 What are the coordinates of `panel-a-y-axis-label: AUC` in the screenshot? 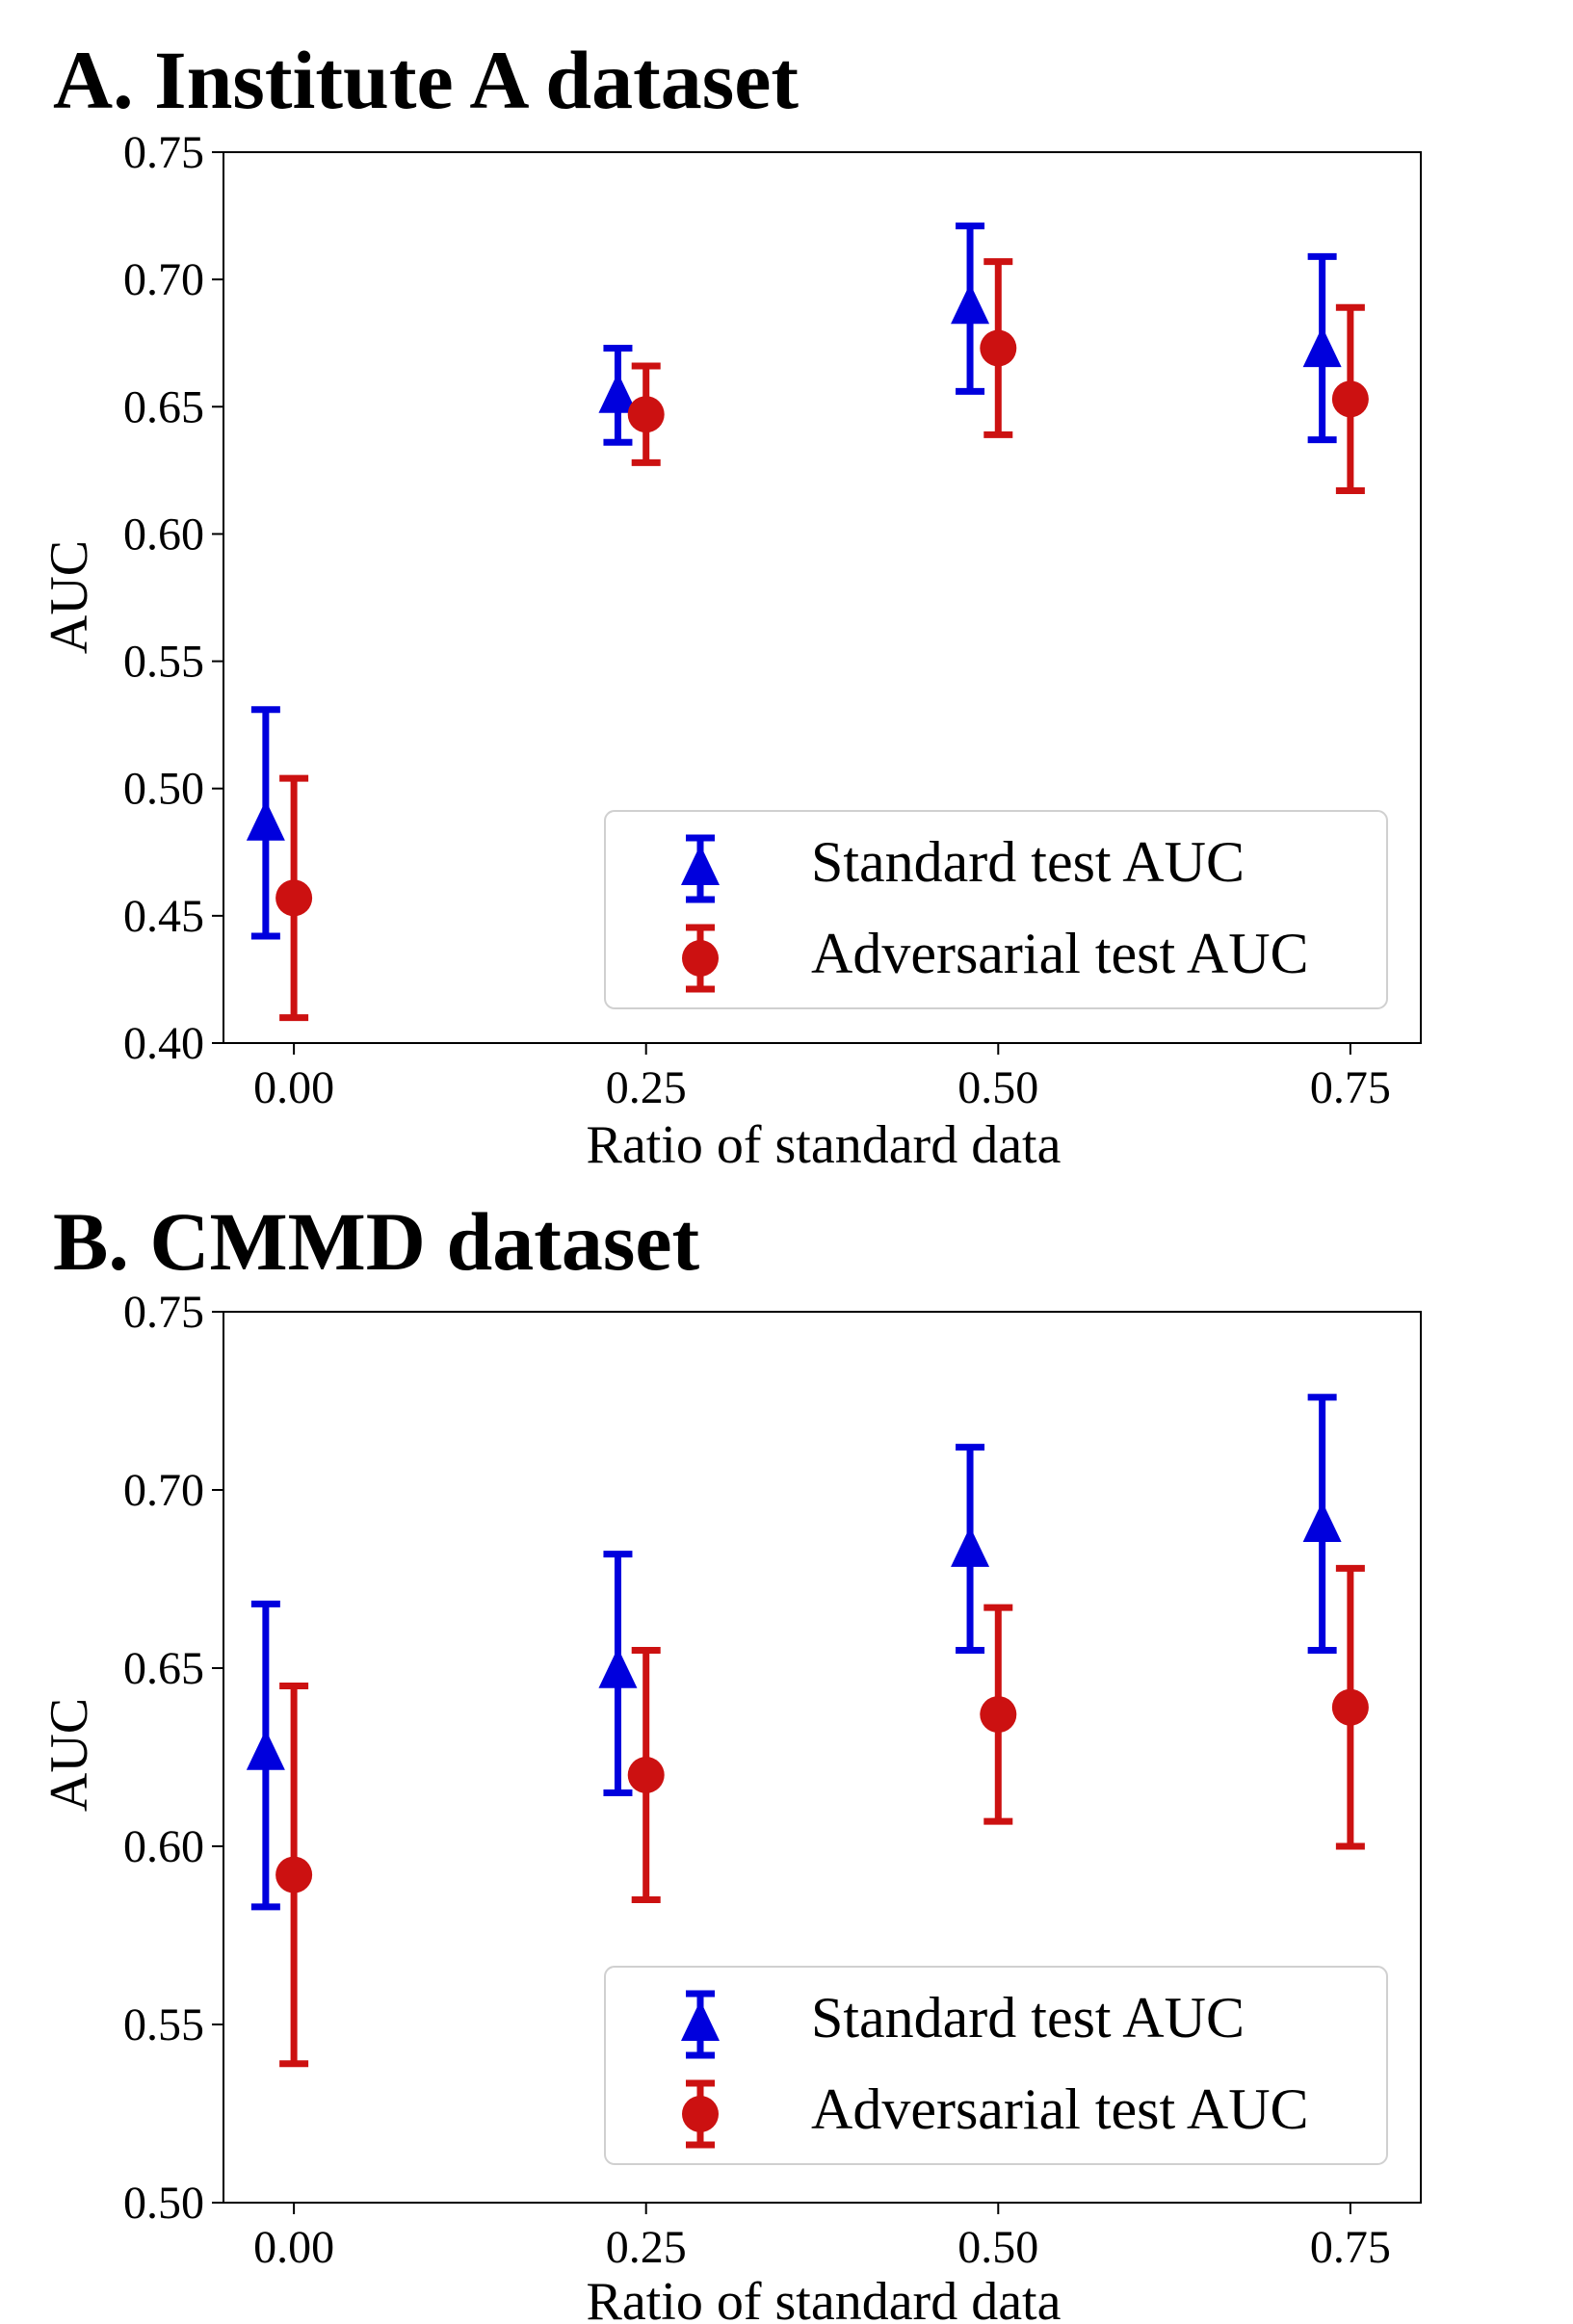 It's located at (69, 597).